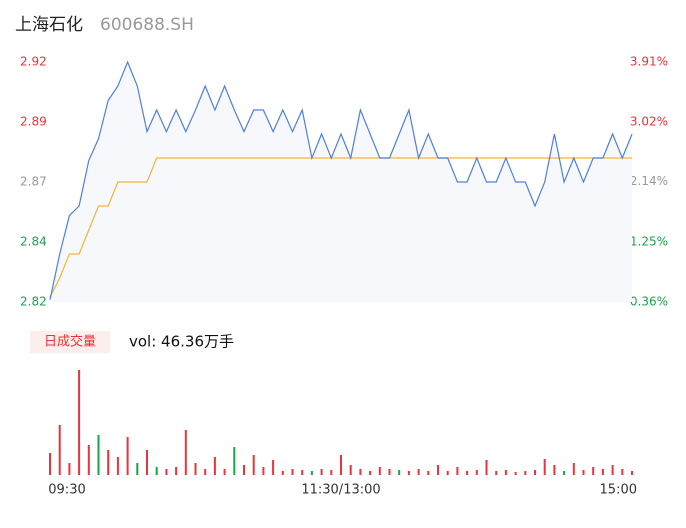 The width and height of the screenshot is (686, 528). I want to click on x-tick-label: 11:30/13:00, so click(340, 490).